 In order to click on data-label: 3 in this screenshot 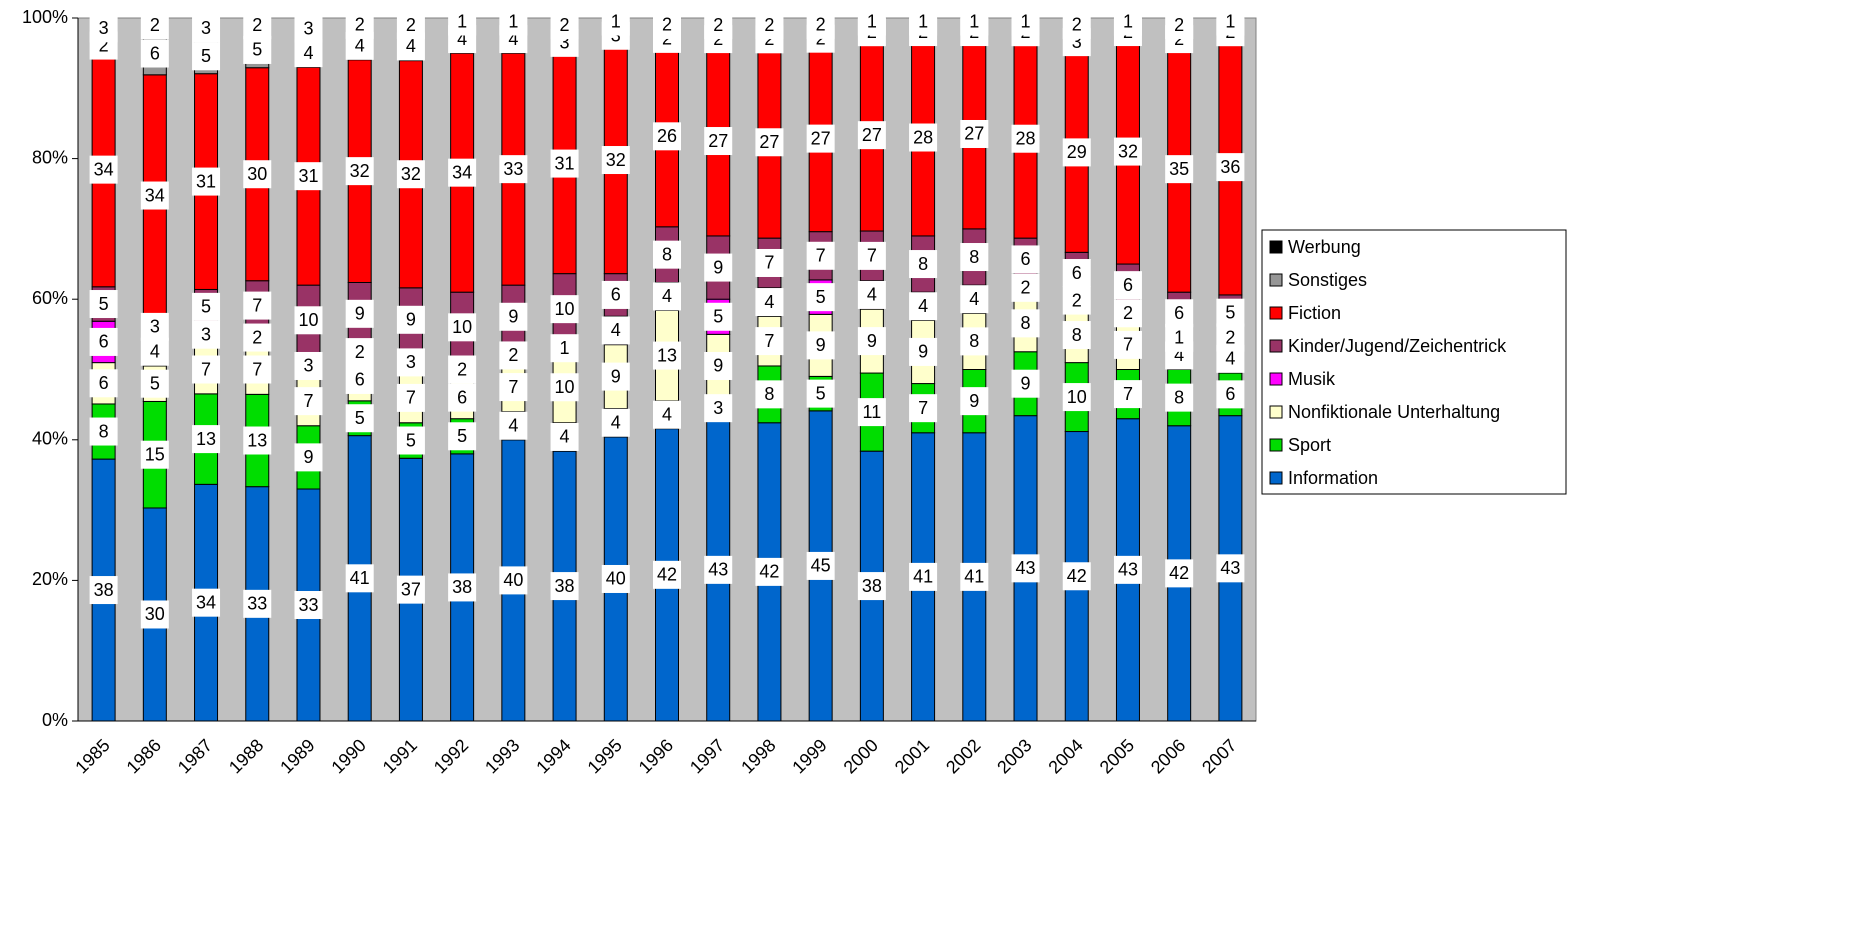, I will do `click(308, 365)`.